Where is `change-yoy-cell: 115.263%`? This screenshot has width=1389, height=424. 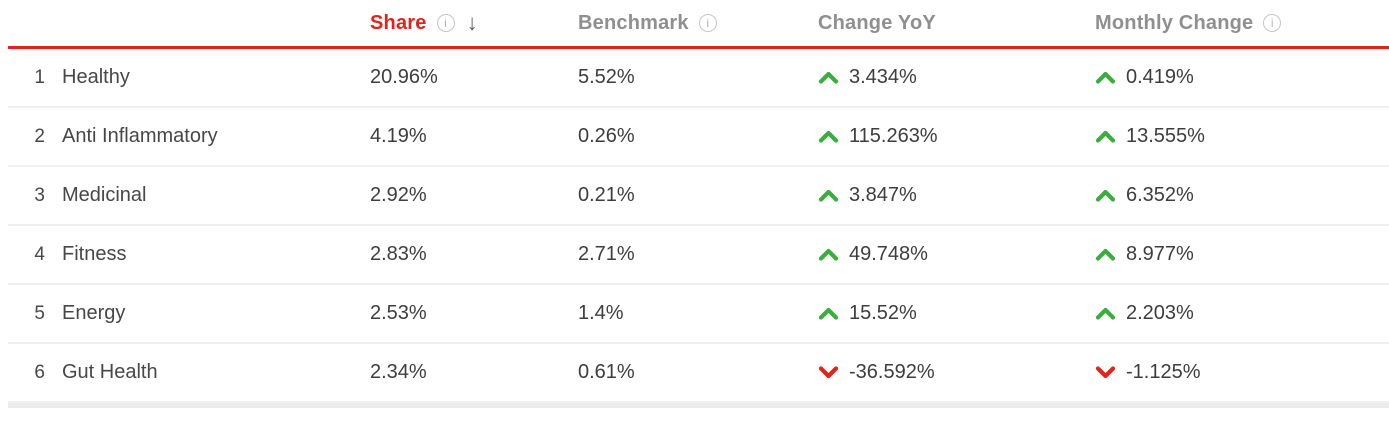
change-yoy-cell: 115.263% is located at coordinates (956, 136).